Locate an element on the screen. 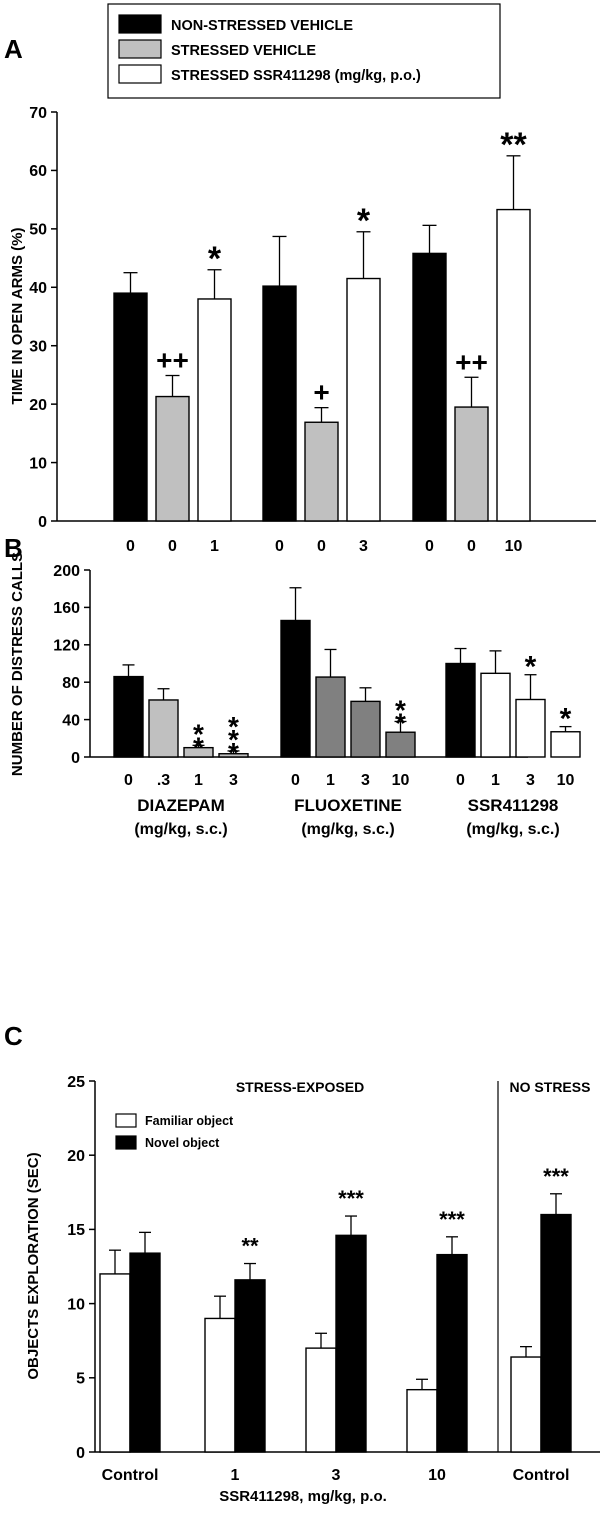  legend-label-stressed-vehicle: STRESSED VEHICLE is located at coordinates (243, 51).